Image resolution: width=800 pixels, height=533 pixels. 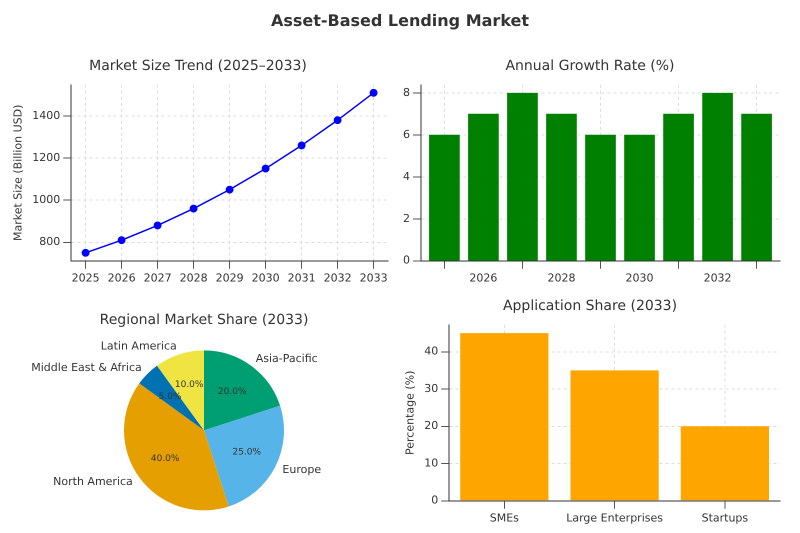 What do you see at coordinates (247, 453) in the screenshot?
I see `data-label: 25.0%` at bounding box center [247, 453].